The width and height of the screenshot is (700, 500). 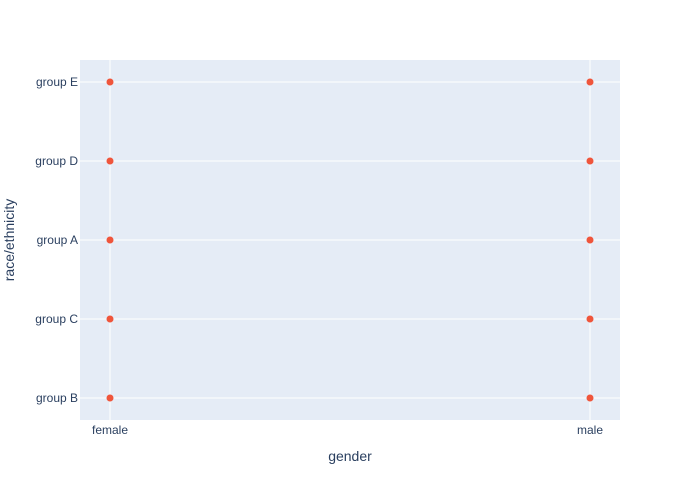 What do you see at coordinates (347, 430) in the screenshot?
I see `x-tick-labels: female male` at bounding box center [347, 430].